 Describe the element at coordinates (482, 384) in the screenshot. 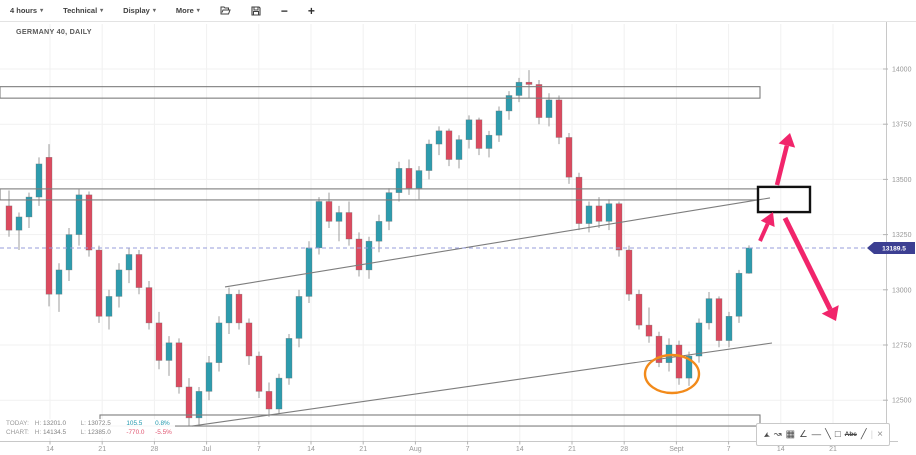

I see `lower-channel-line` at that location.